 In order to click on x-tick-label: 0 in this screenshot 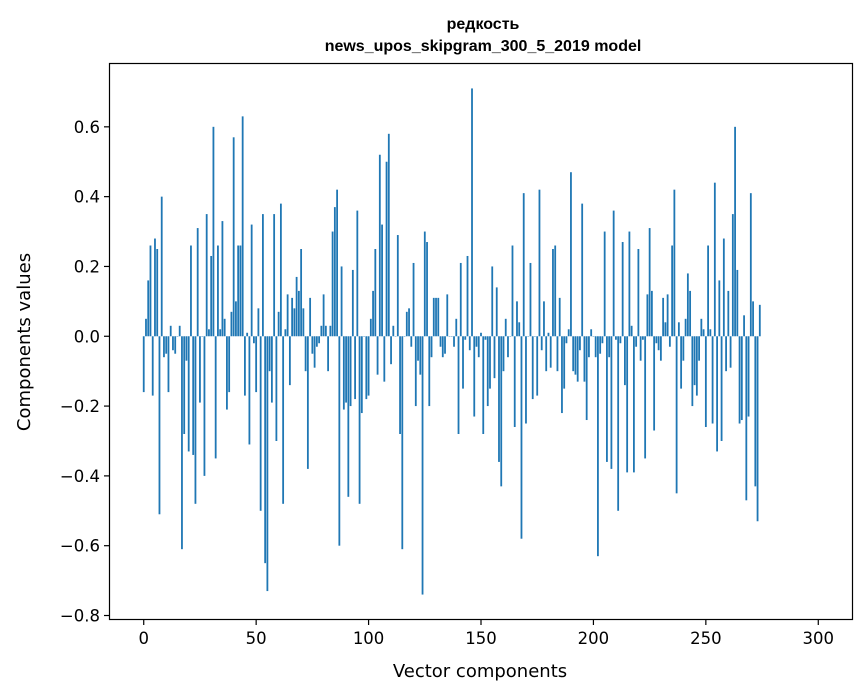, I will do `click(143, 638)`.